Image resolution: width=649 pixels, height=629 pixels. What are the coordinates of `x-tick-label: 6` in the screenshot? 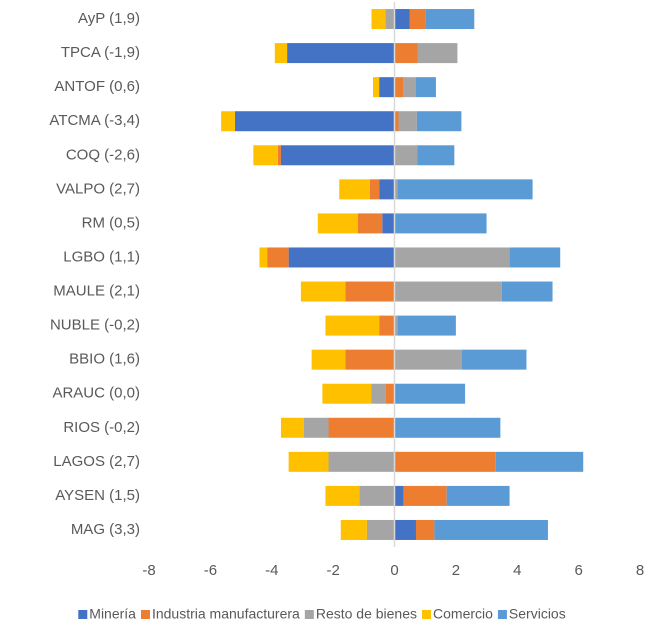 It's located at (578, 570).